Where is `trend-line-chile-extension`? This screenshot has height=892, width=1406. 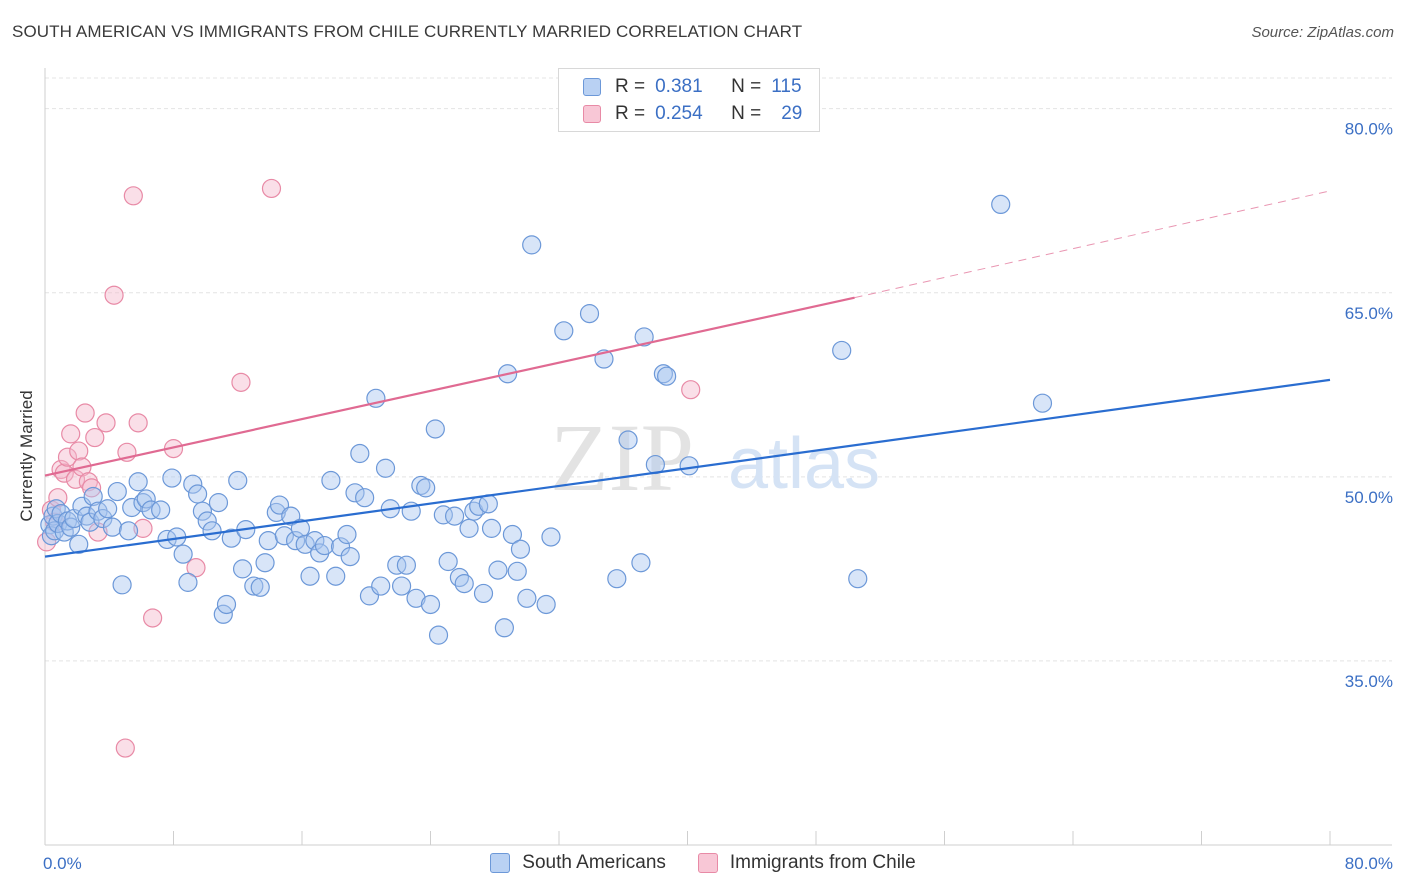
trend-line-chile-extension is located at coordinates (1092, 244).